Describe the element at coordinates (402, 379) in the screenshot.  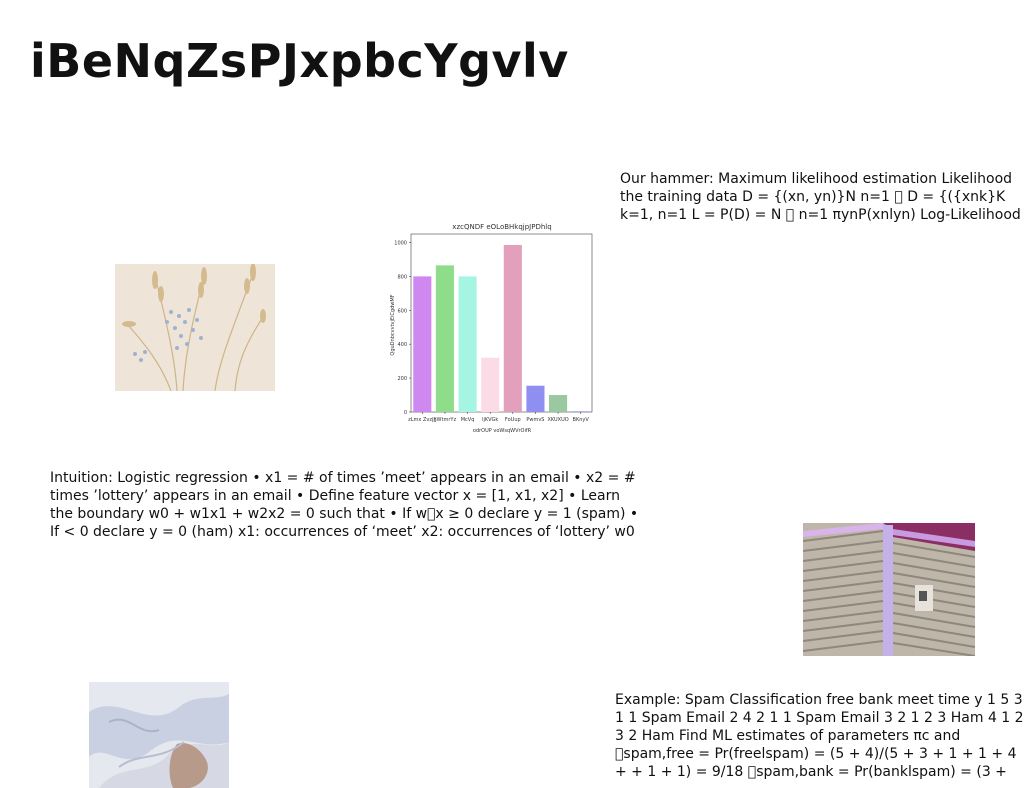
I see `y-tick-label: 200` at that location.